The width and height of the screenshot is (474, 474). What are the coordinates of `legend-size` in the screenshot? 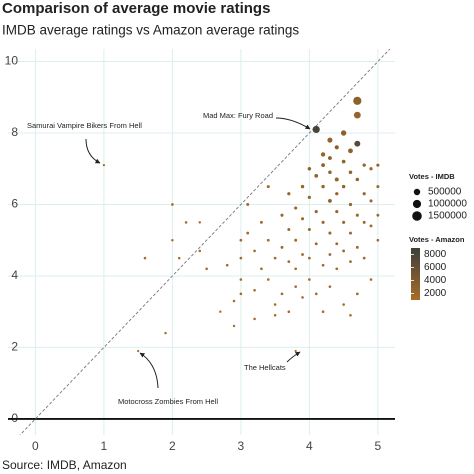 It's located at (417, 216).